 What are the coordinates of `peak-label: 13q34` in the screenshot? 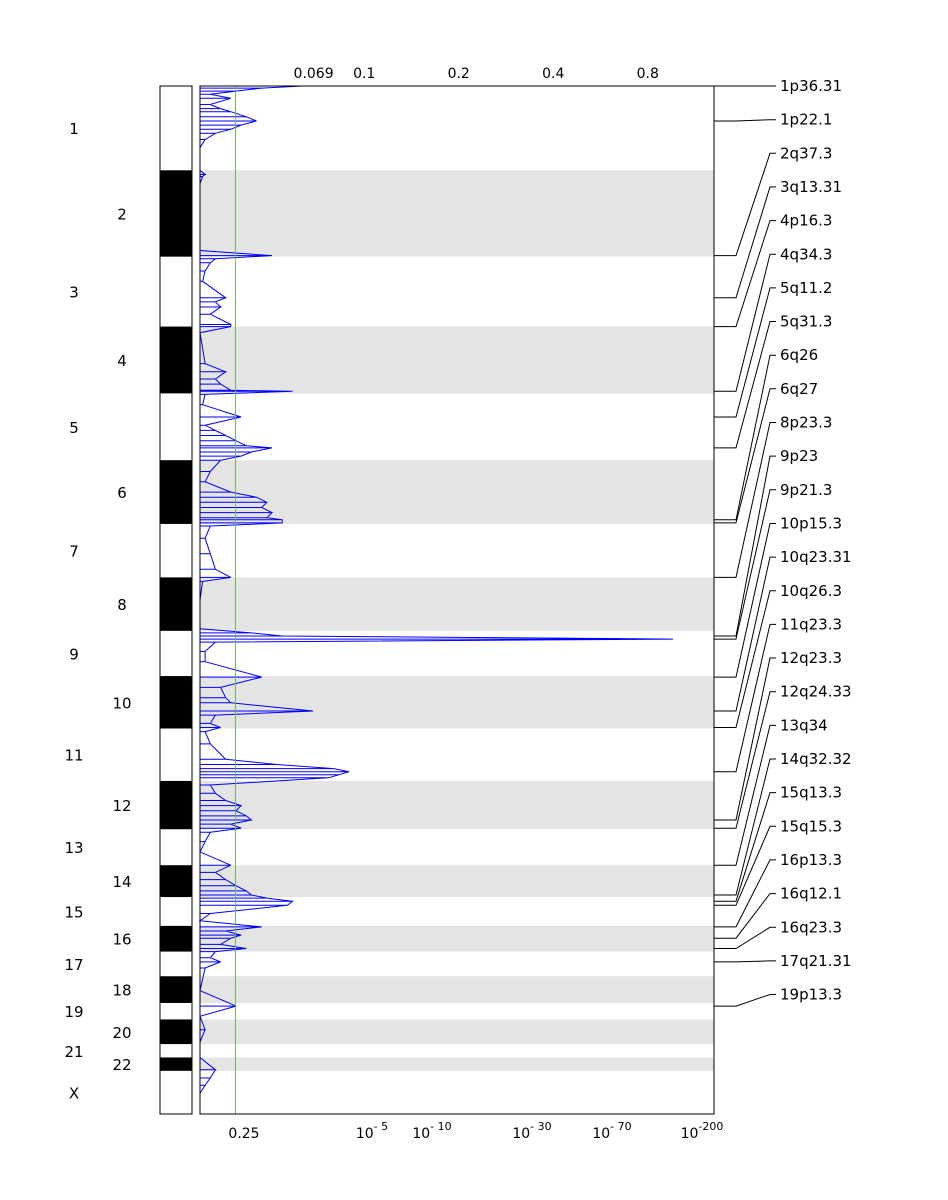 It's located at (804, 725).